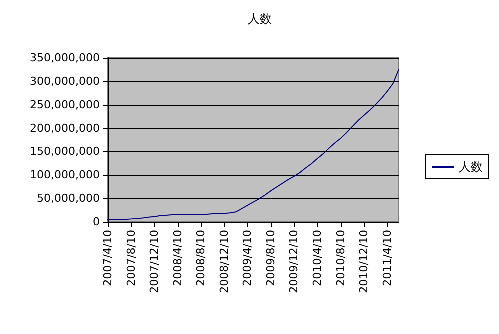 The image size is (499, 334). What do you see at coordinates (108, 258) in the screenshot?
I see `x-tick-label: 2007/4/10` at bounding box center [108, 258].